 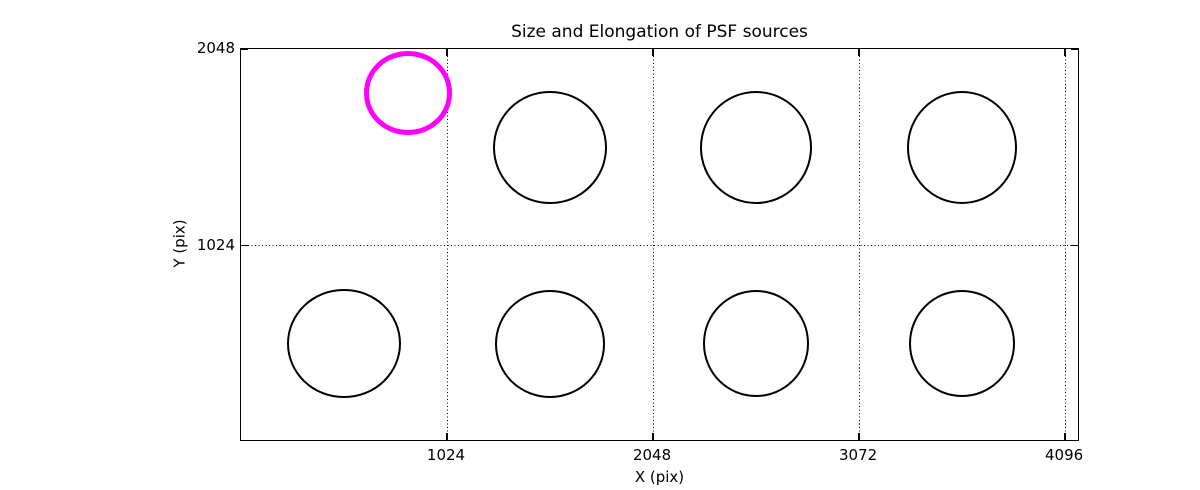 What do you see at coordinates (215, 48) in the screenshot?
I see `y-tick-label-2048: 2048` at bounding box center [215, 48].